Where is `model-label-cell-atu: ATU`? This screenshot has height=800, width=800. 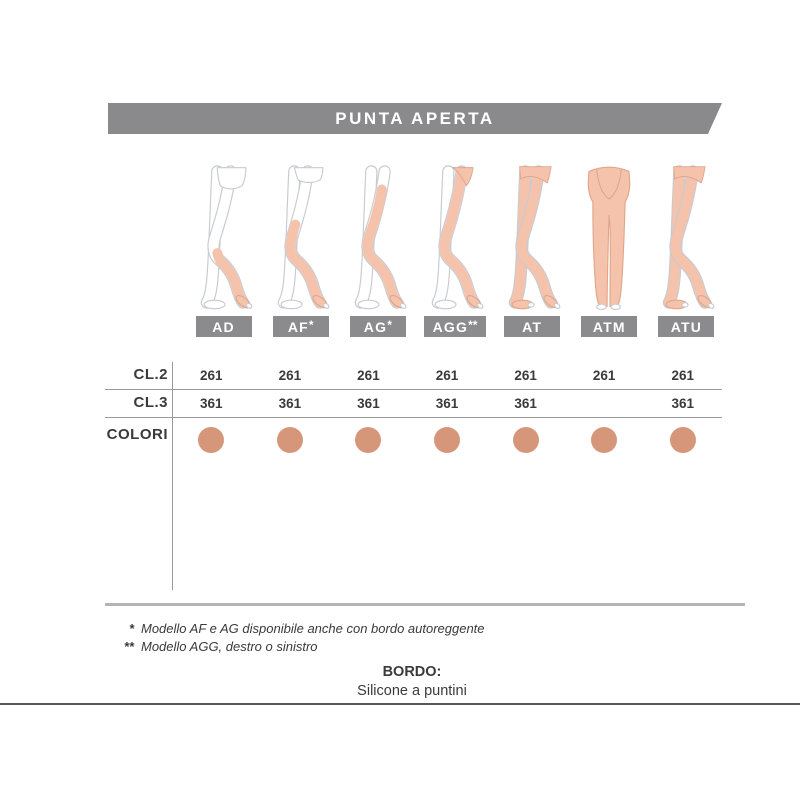
model-label-cell-atu: ATU is located at coordinates (686, 326).